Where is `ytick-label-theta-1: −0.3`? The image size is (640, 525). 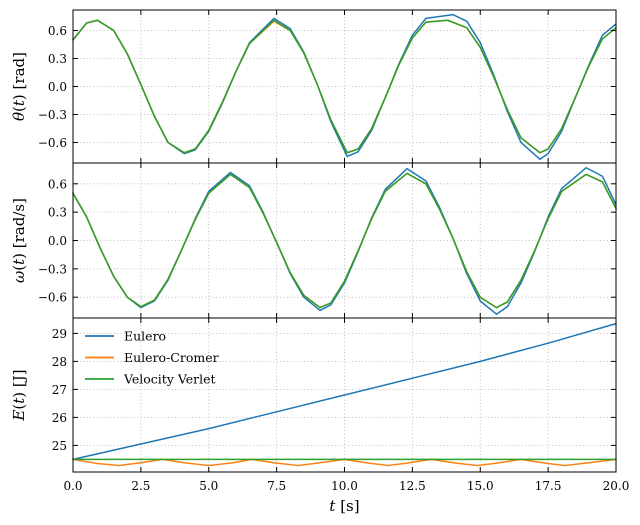
ytick-label-theta-1: −0.3 is located at coordinates (52, 115).